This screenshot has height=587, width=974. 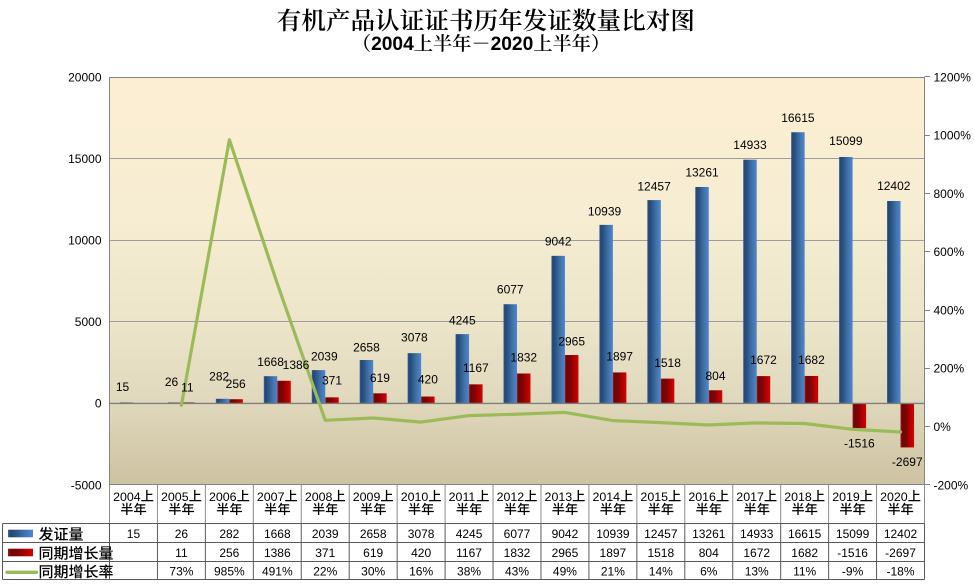 I want to click on svg-text: 2012, so click(x=511, y=497).